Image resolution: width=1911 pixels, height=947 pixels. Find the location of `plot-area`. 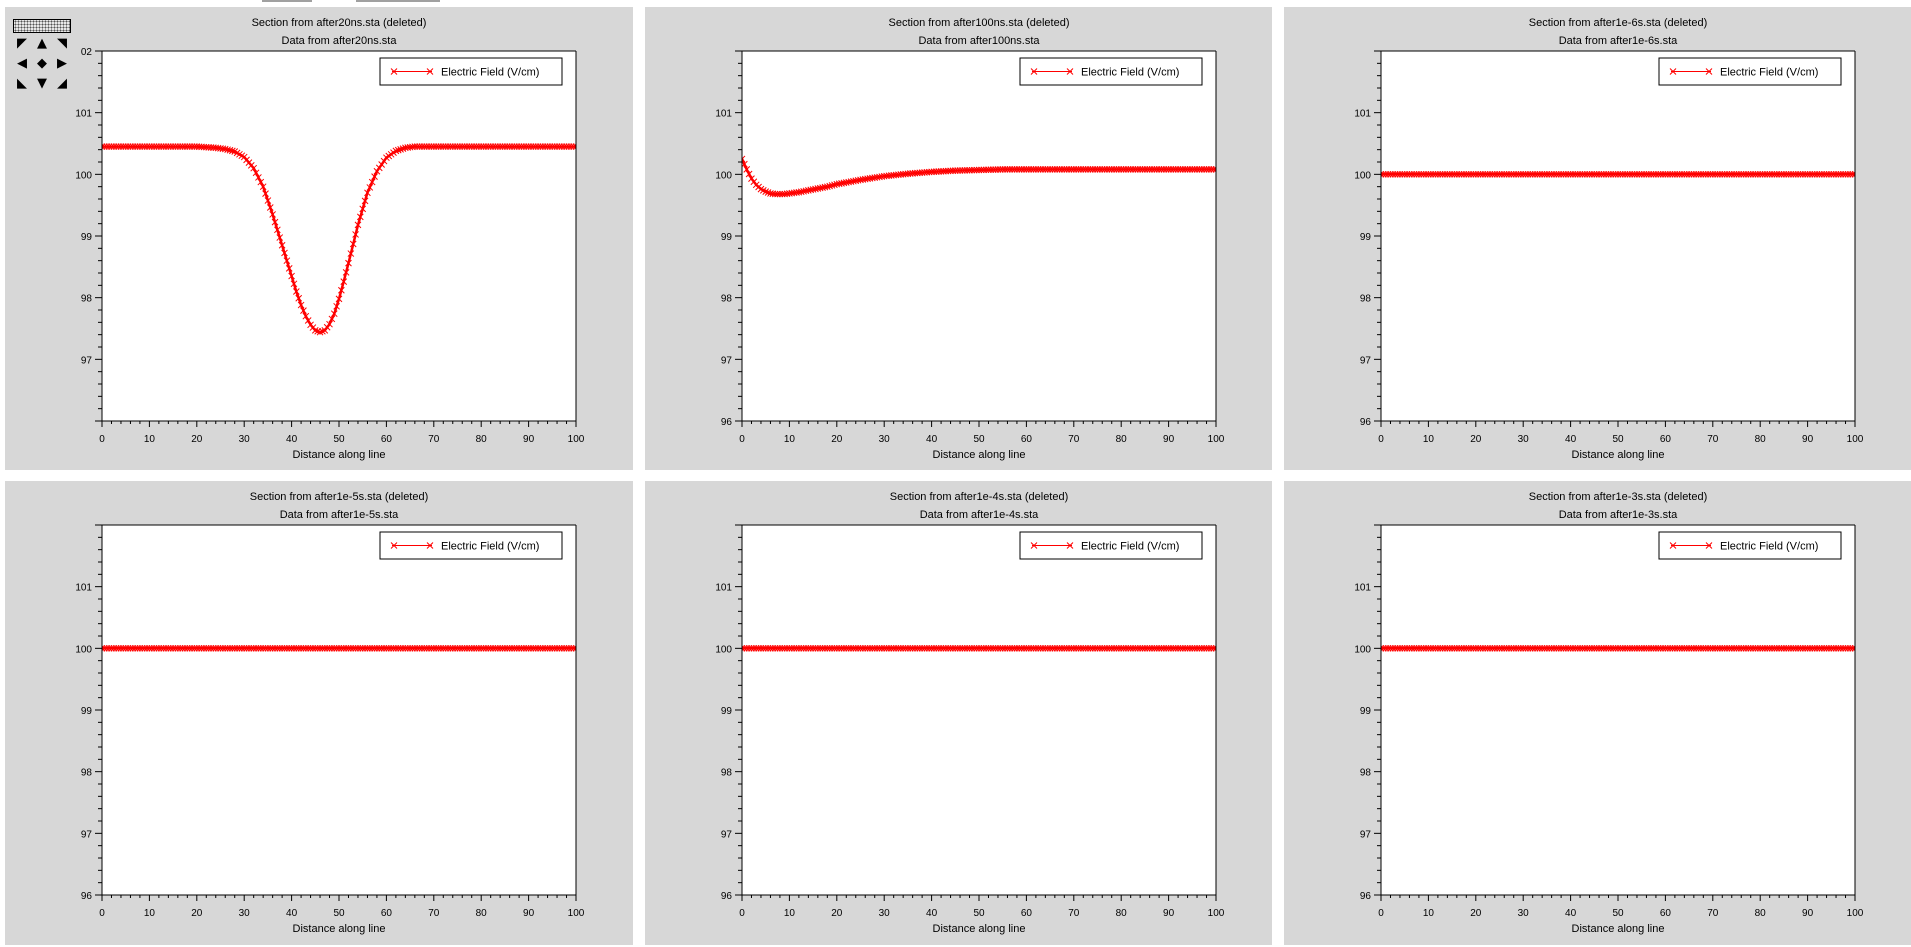

plot-area is located at coordinates (979, 710).